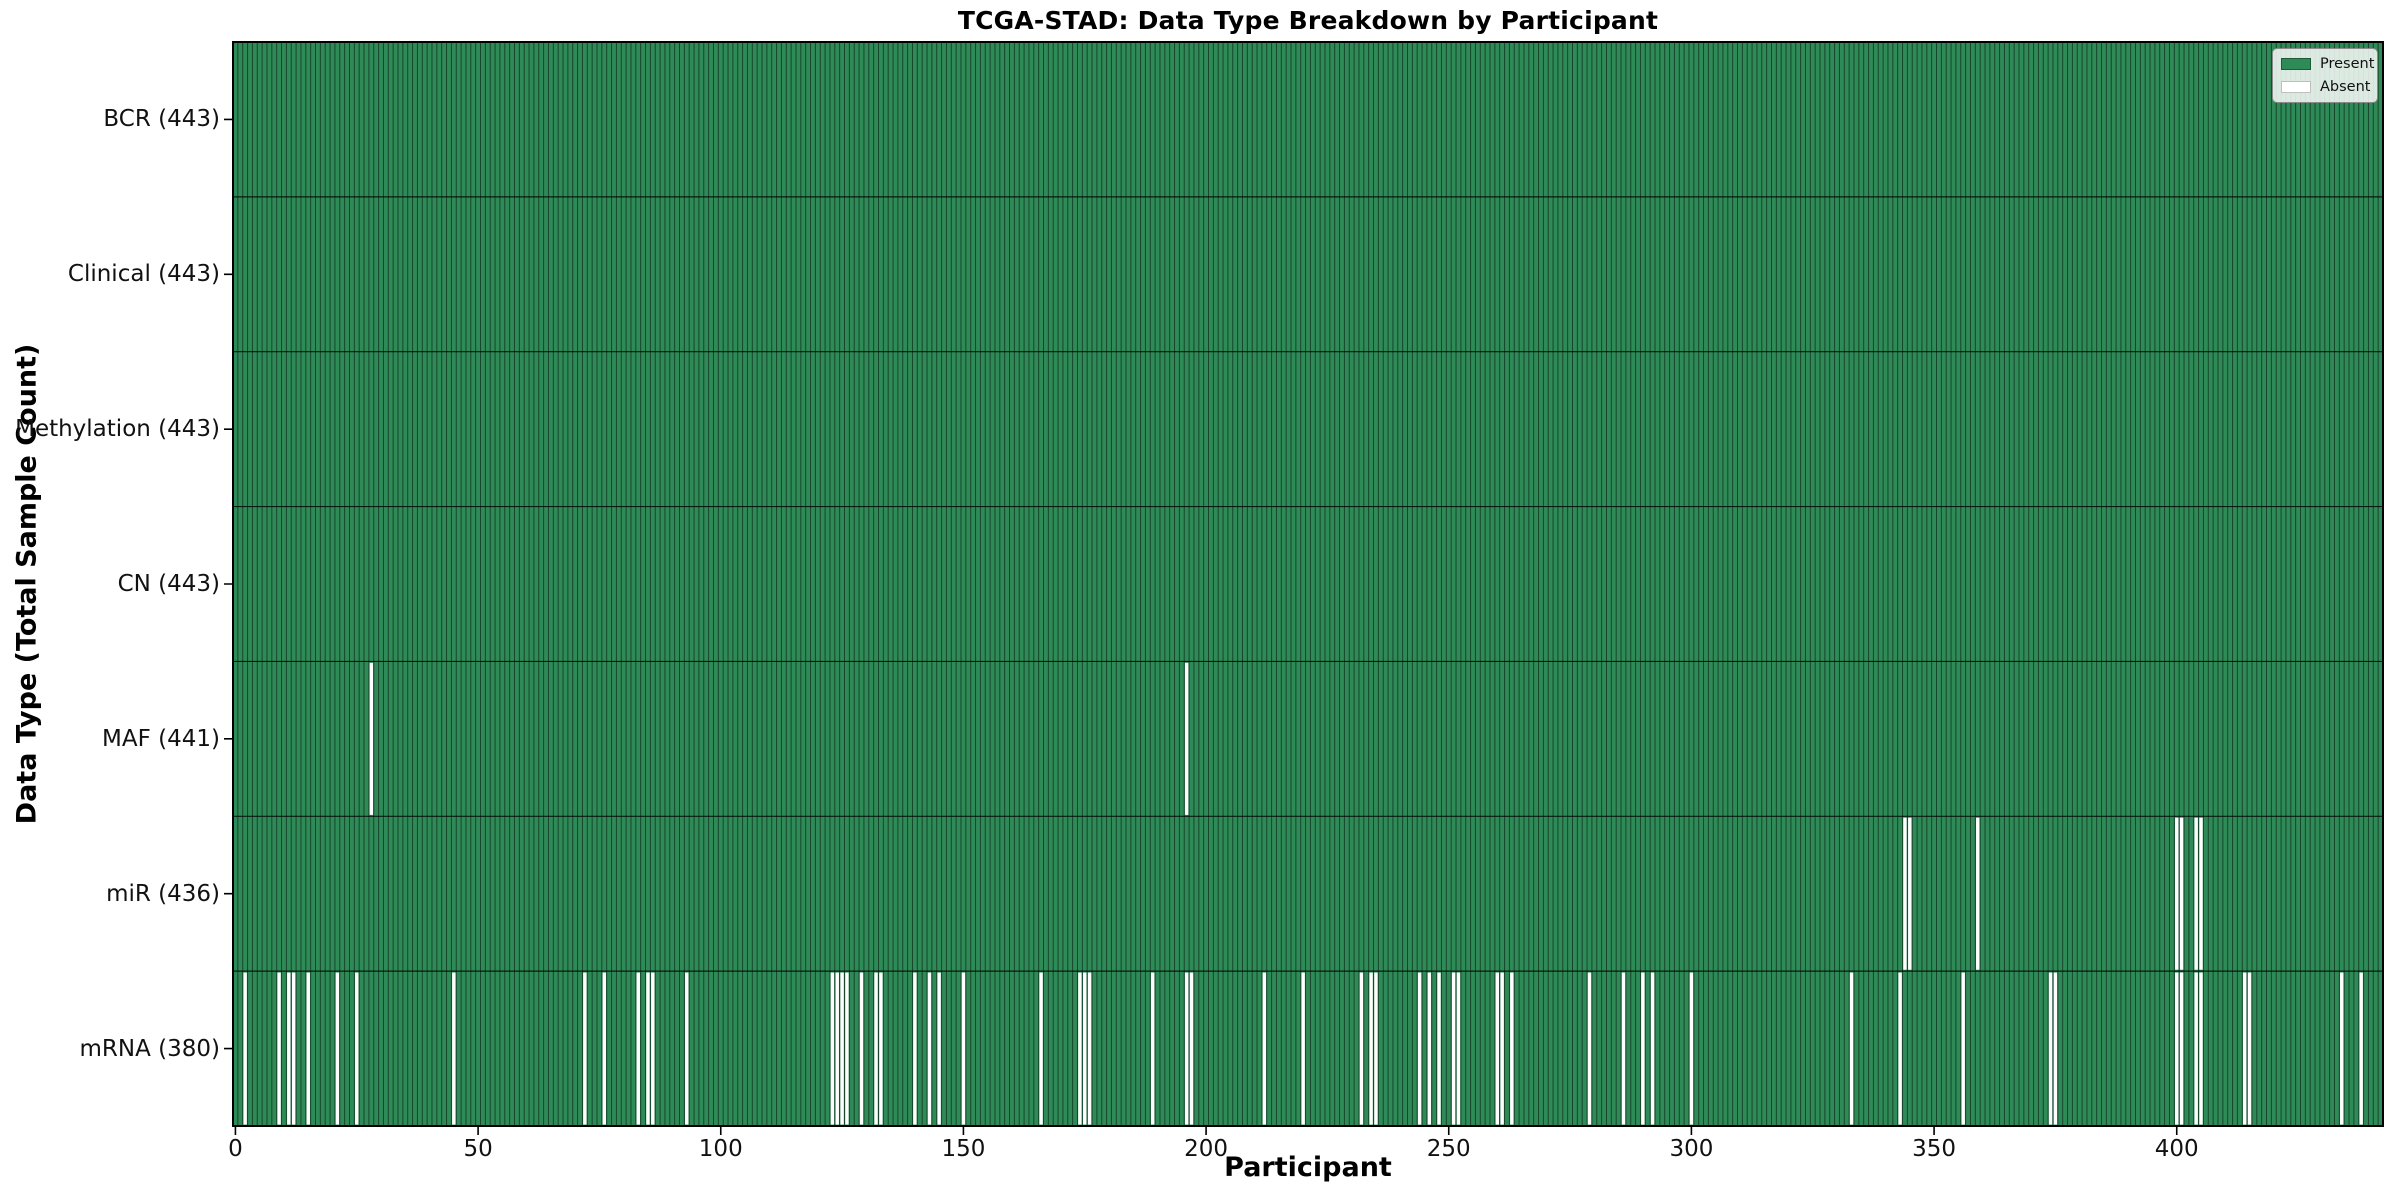 The width and height of the screenshot is (2400, 1200). What do you see at coordinates (2176, 1149) in the screenshot?
I see `x-tick-label-400: 400` at bounding box center [2176, 1149].